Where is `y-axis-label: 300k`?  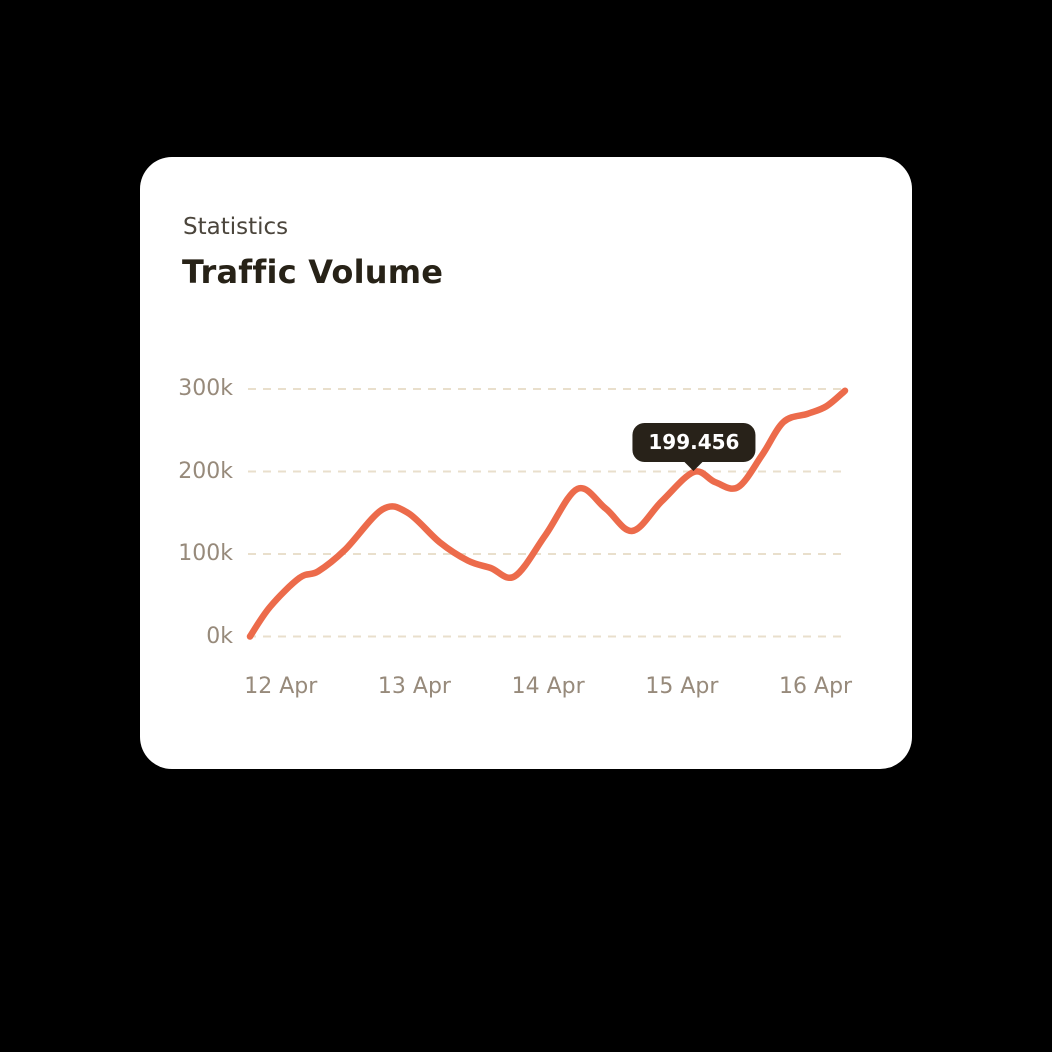
y-axis-label: 300k is located at coordinates (205, 388).